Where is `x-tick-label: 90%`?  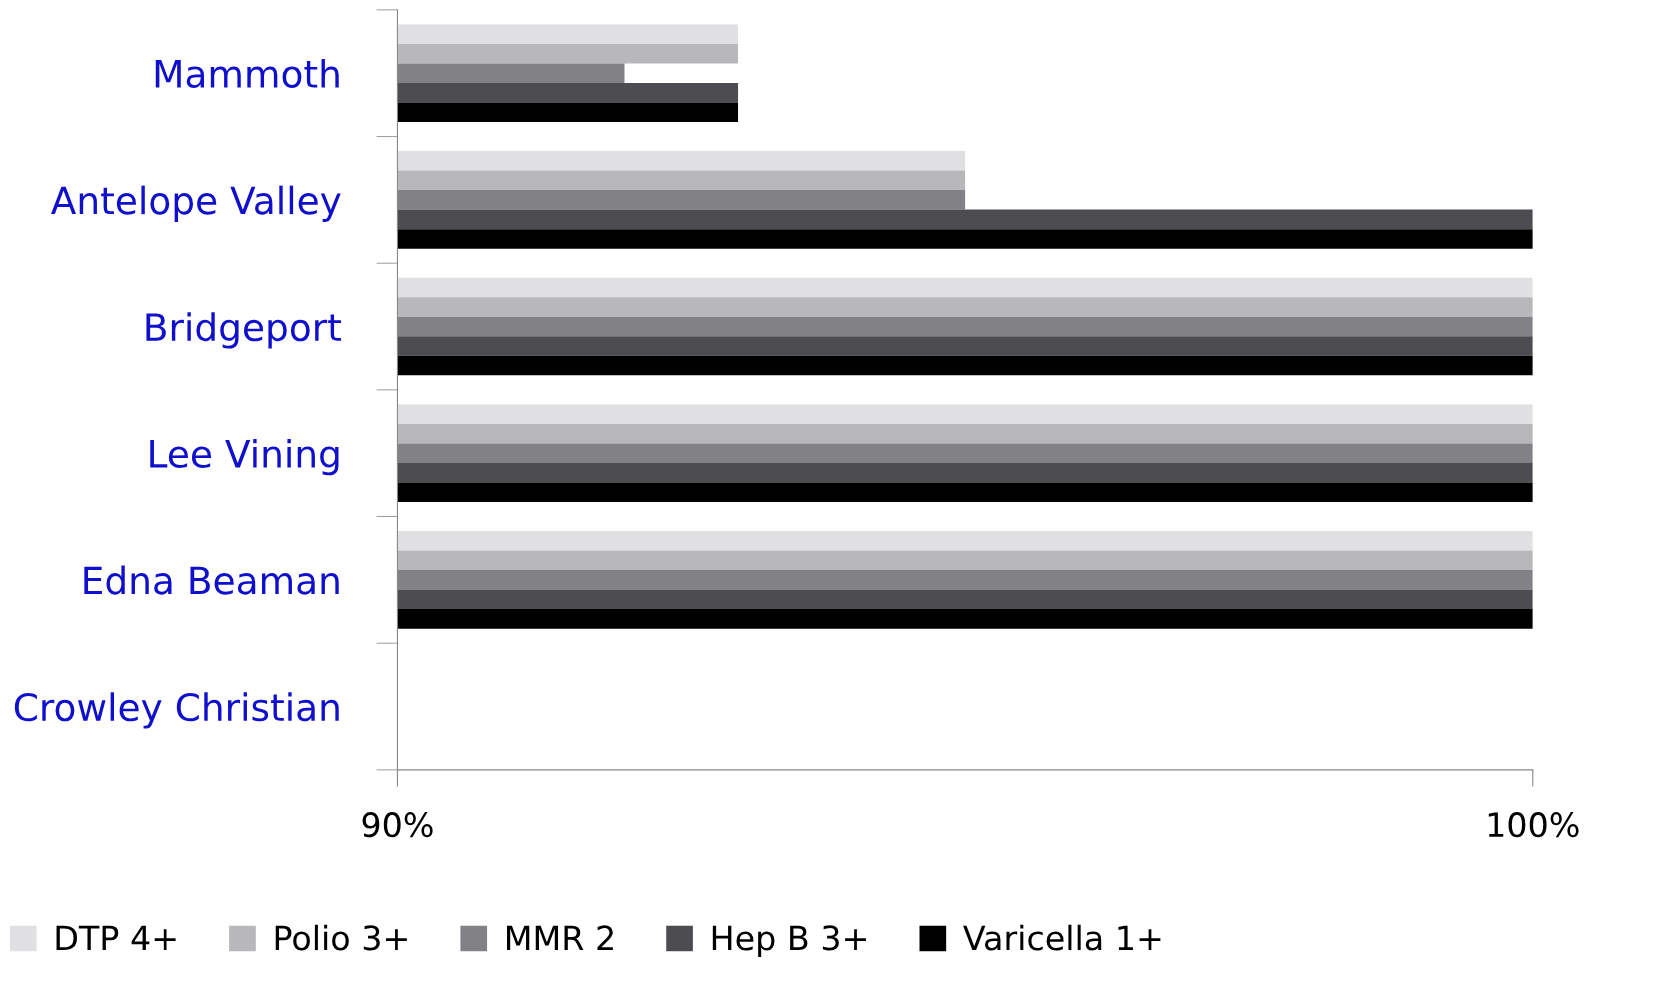 x-tick-label: 90% is located at coordinates (397, 825).